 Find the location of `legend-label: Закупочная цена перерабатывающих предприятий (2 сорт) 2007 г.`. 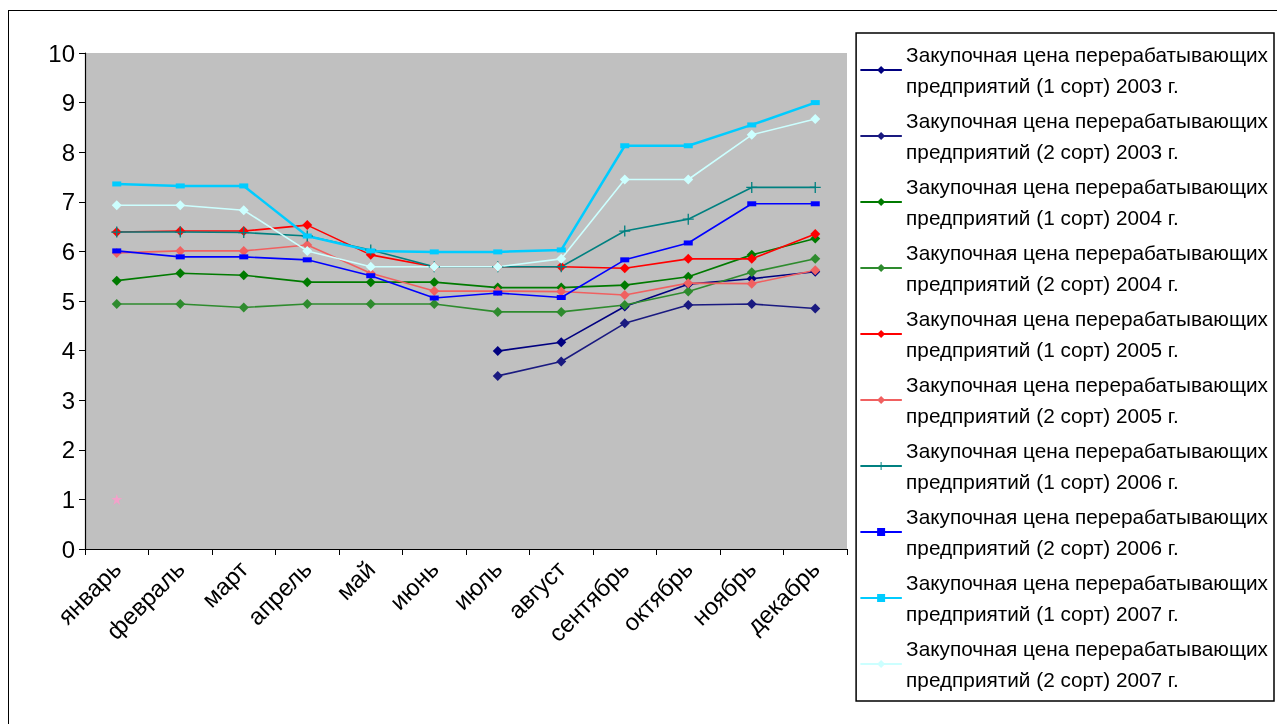

legend-label: Закупочная цена перерабатывающих предприятий (2 сорт) 2007 г. is located at coordinates (1087, 664).